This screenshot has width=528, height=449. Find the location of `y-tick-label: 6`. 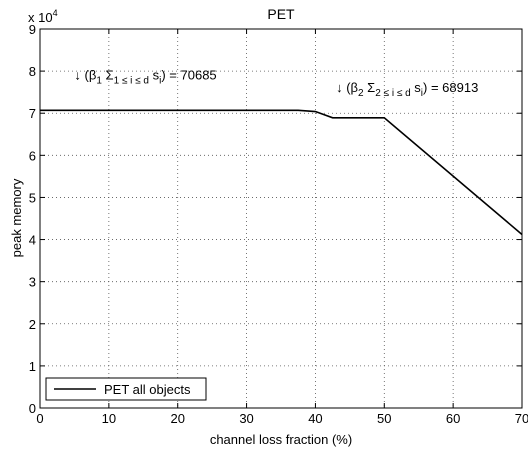

y-tick-label: 6 is located at coordinates (32, 155).